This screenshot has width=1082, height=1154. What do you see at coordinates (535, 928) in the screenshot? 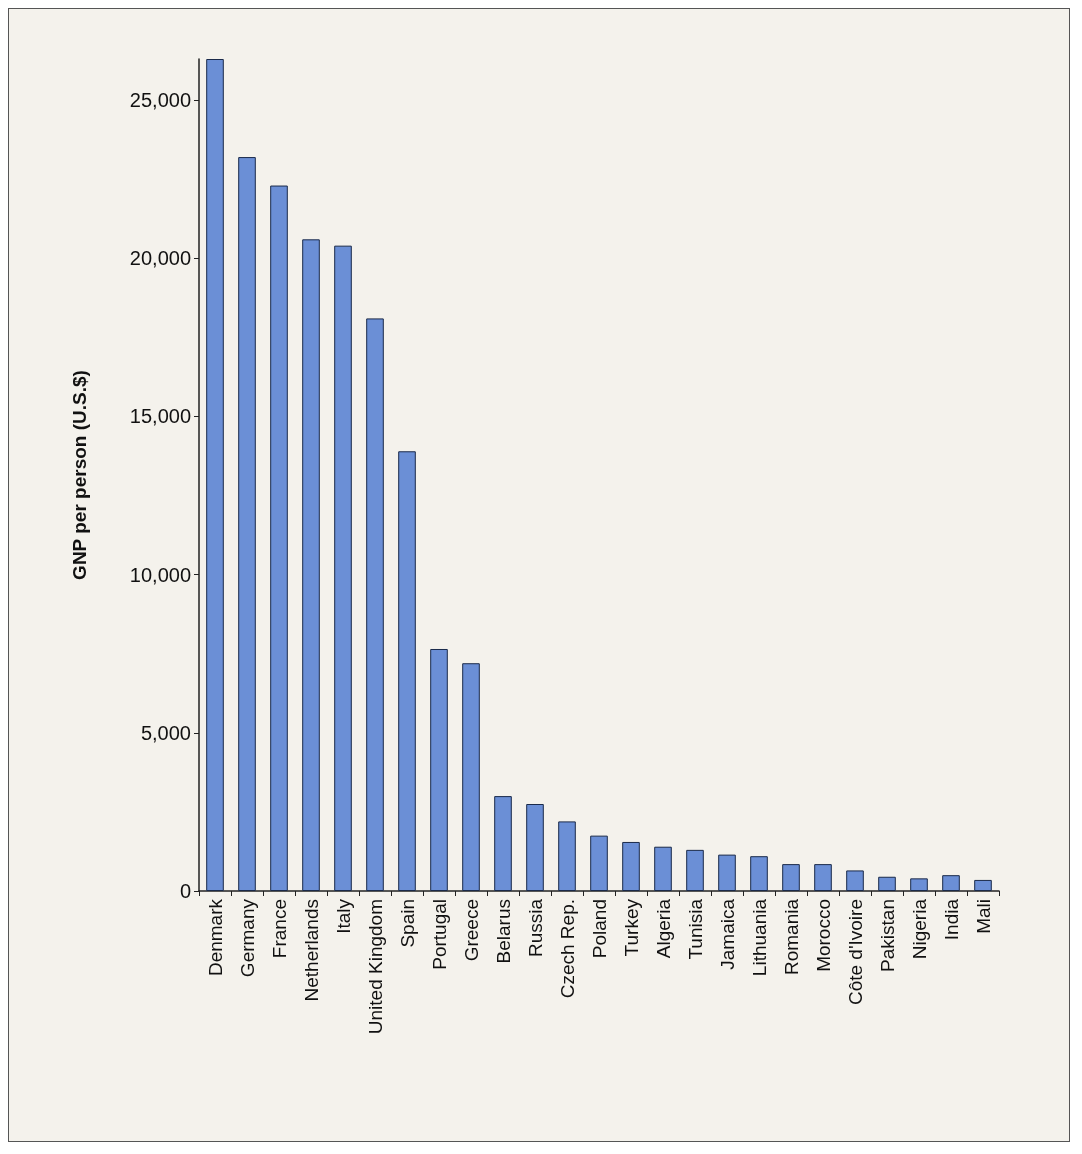
I see `x-tick-label: Russia` at bounding box center [535, 928].